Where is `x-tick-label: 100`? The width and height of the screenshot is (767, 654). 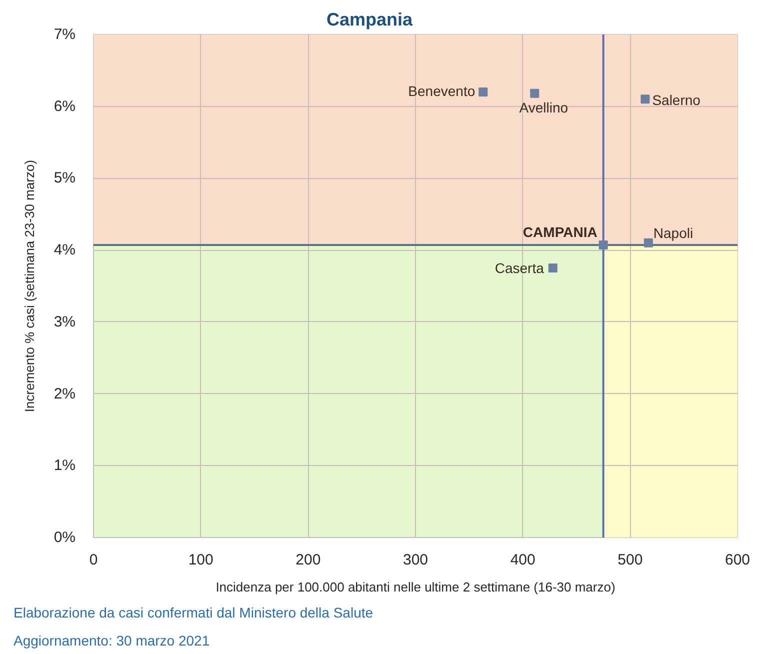
x-tick-label: 100 is located at coordinates (201, 560).